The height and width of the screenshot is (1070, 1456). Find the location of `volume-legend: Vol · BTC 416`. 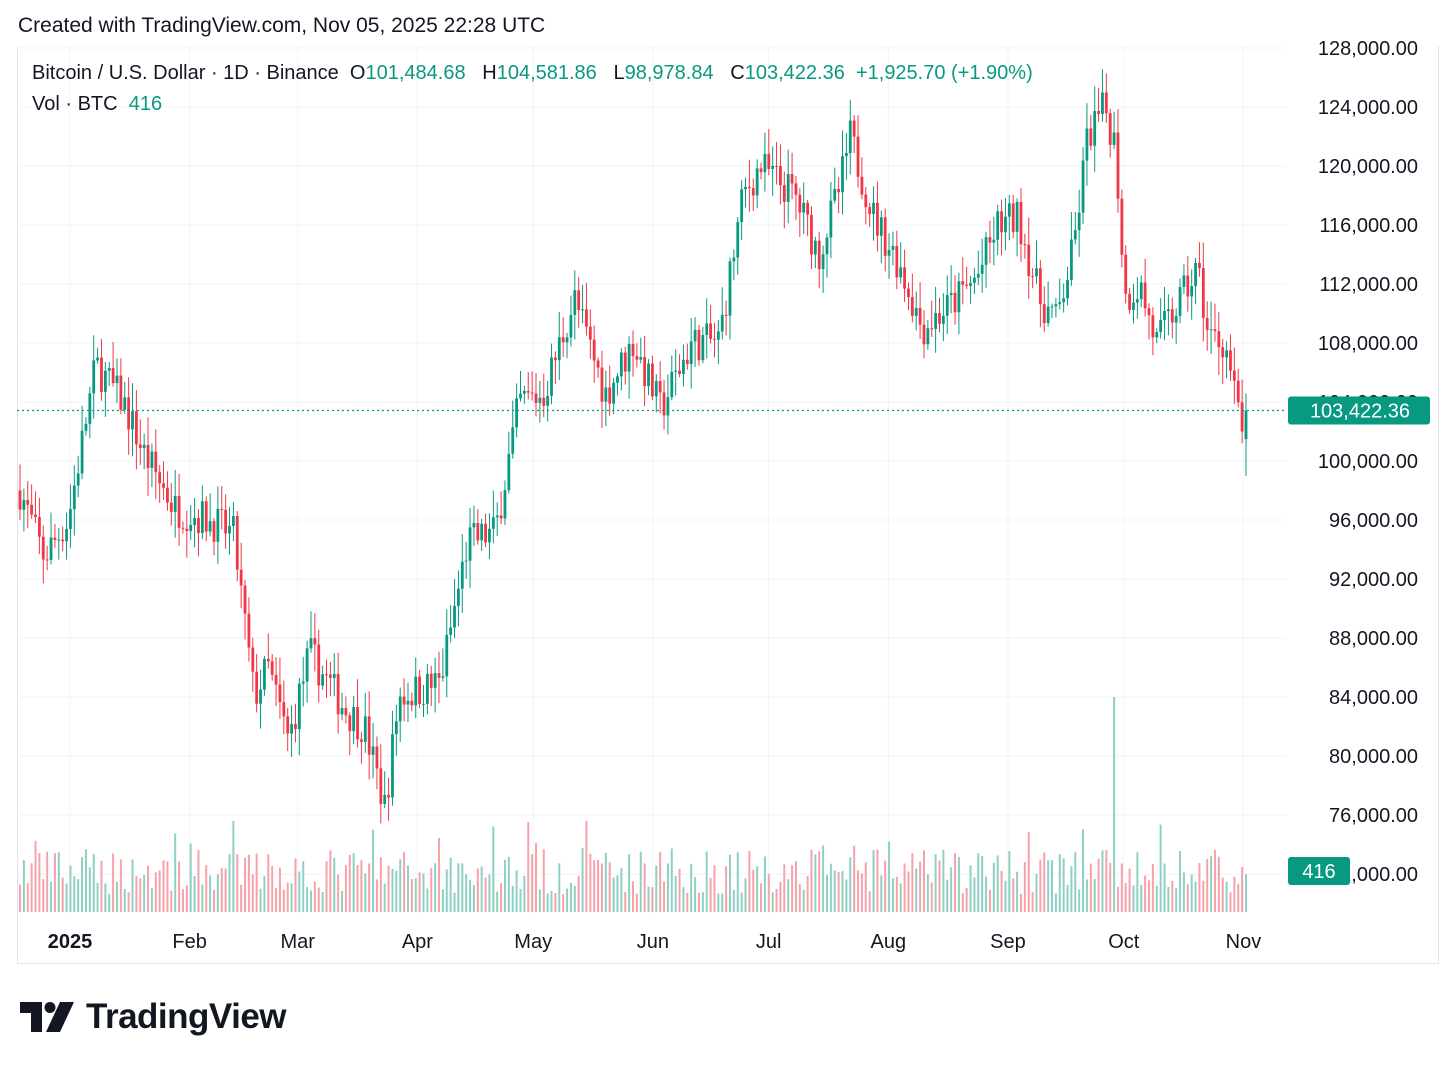

volume-legend: Vol · BTC 416 is located at coordinates (97, 104).